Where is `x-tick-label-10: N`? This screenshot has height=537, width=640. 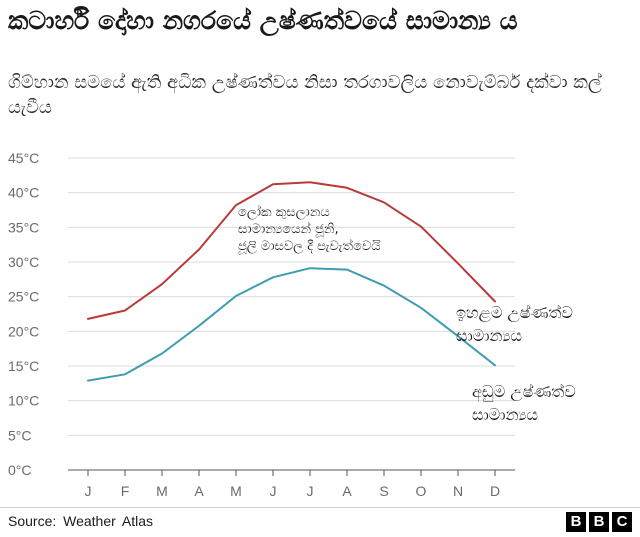 x-tick-label-10: N is located at coordinates (458, 491).